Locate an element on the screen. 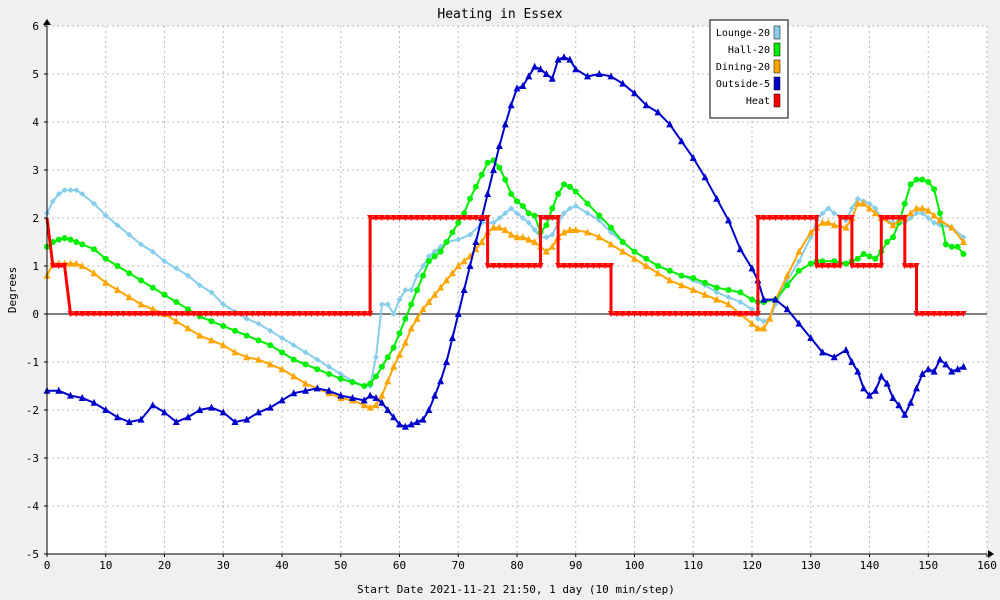 The image size is (1000, 600). legend-label: Hall-20 is located at coordinates (749, 50).